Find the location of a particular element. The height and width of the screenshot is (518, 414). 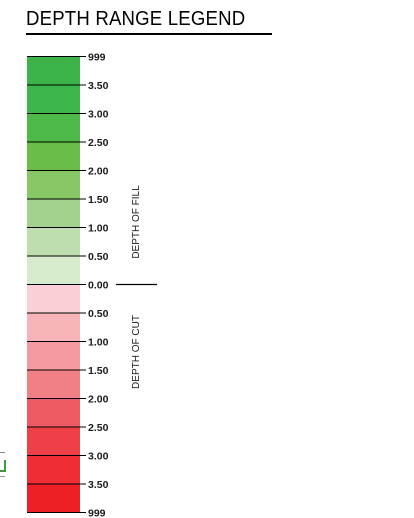

partial-logo-icon is located at coordinates (3, 472).